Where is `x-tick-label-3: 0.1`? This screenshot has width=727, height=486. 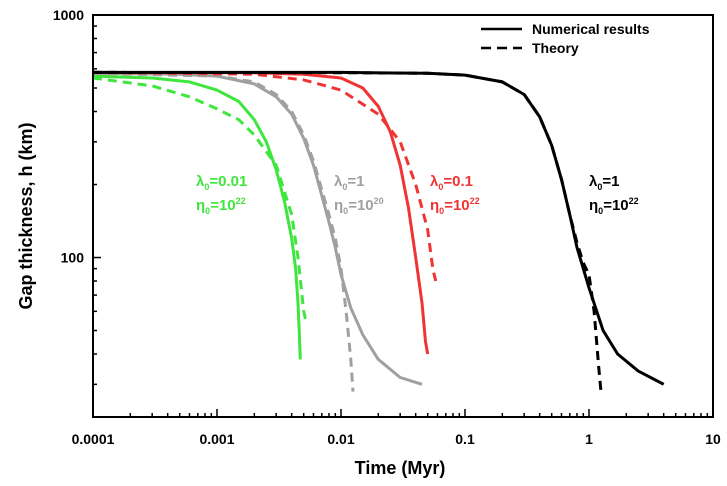
x-tick-label-3: 0.1 is located at coordinates (465, 439).